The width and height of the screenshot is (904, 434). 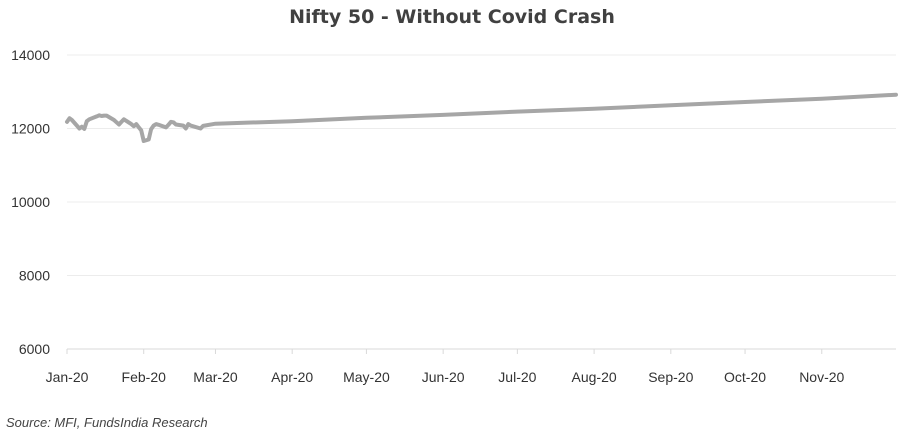 I want to click on x-tick-label: May-20, so click(x=366, y=377).